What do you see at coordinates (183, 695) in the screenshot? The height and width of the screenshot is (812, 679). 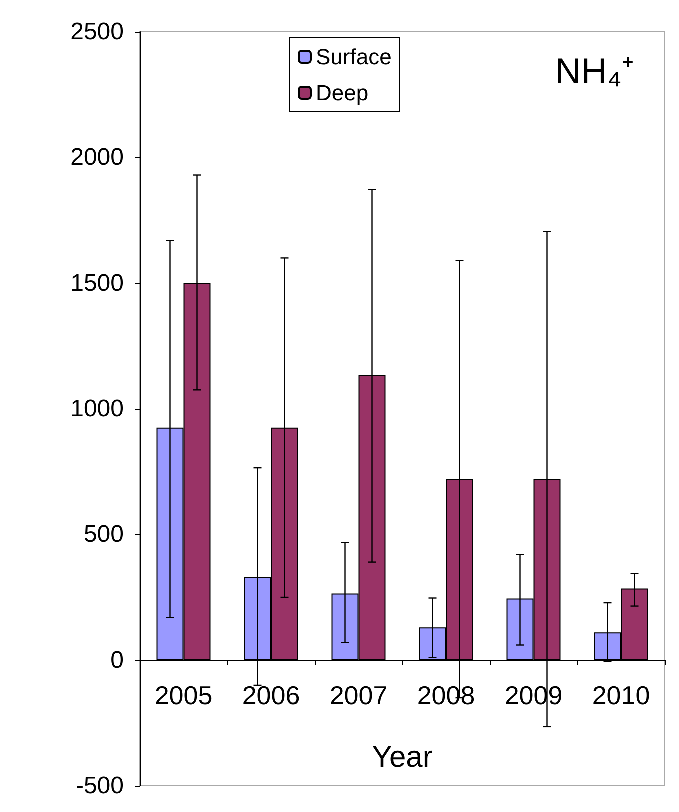 I see `x-tick-label: 2005` at bounding box center [183, 695].